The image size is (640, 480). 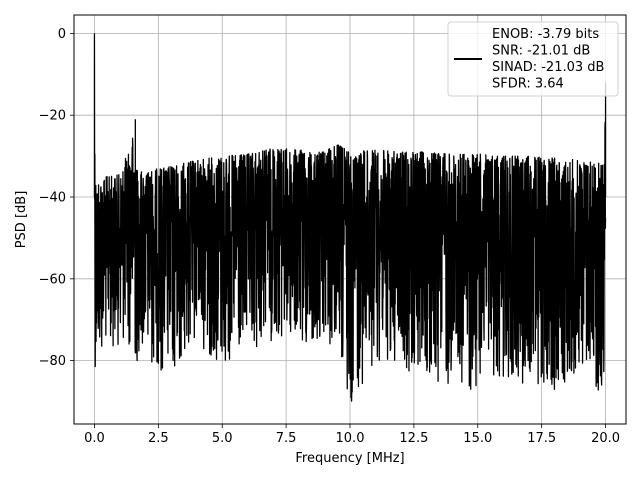 I want to click on x-tick-label: 7.5, so click(x=286, y=438).